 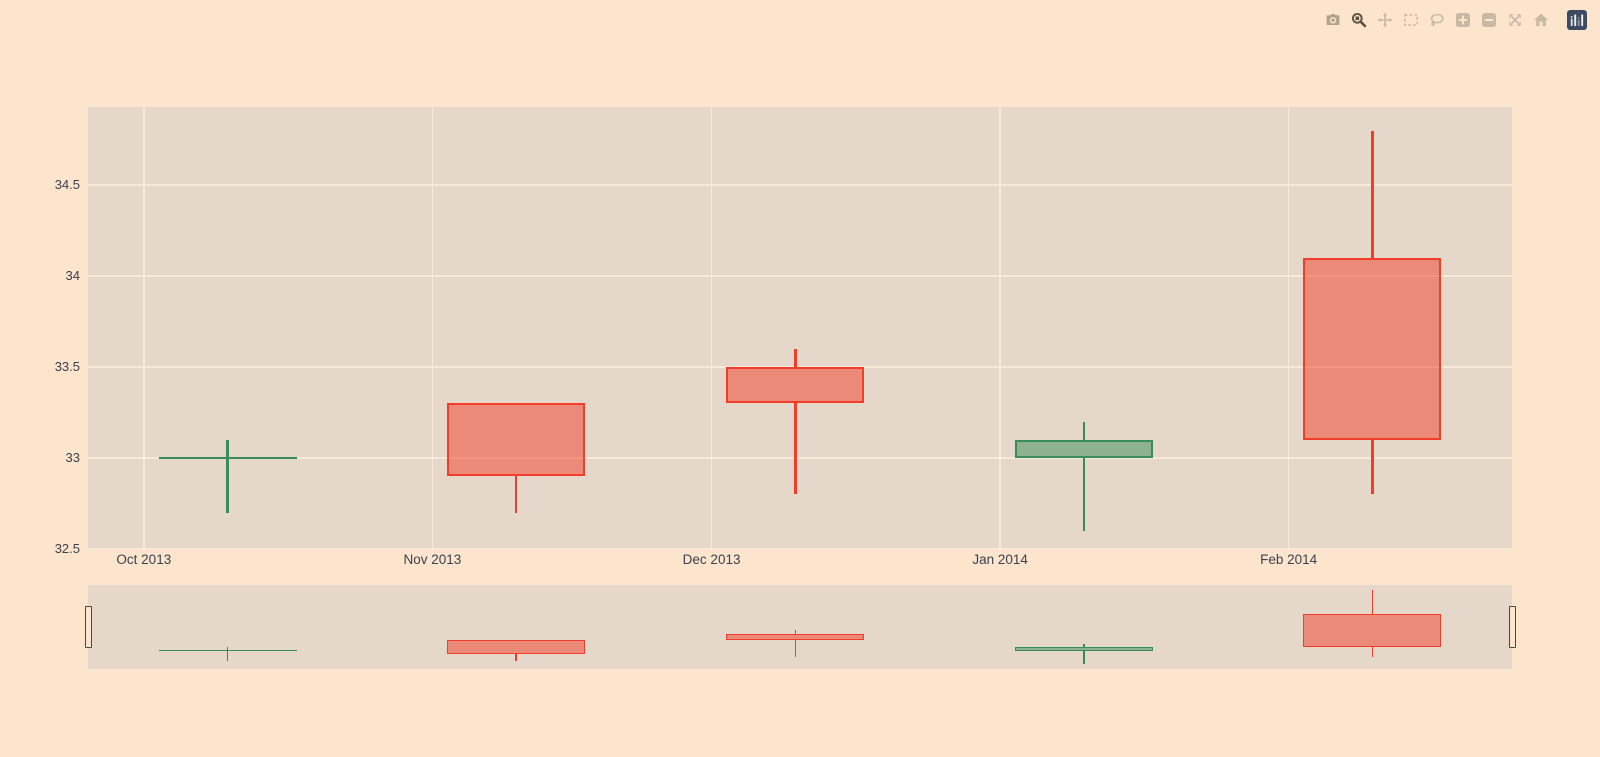 I want to click on zoom-in-icon, so click(x=1463, y=20).